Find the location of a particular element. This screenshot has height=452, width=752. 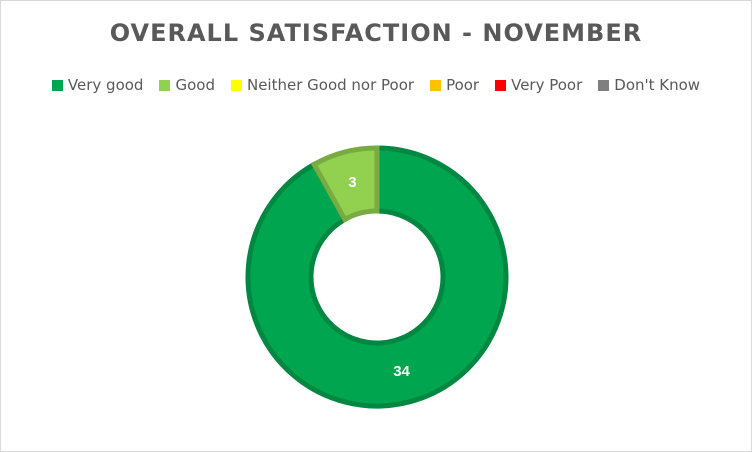

legend-label-very-good: Very good is located at coordinates (105, 85).